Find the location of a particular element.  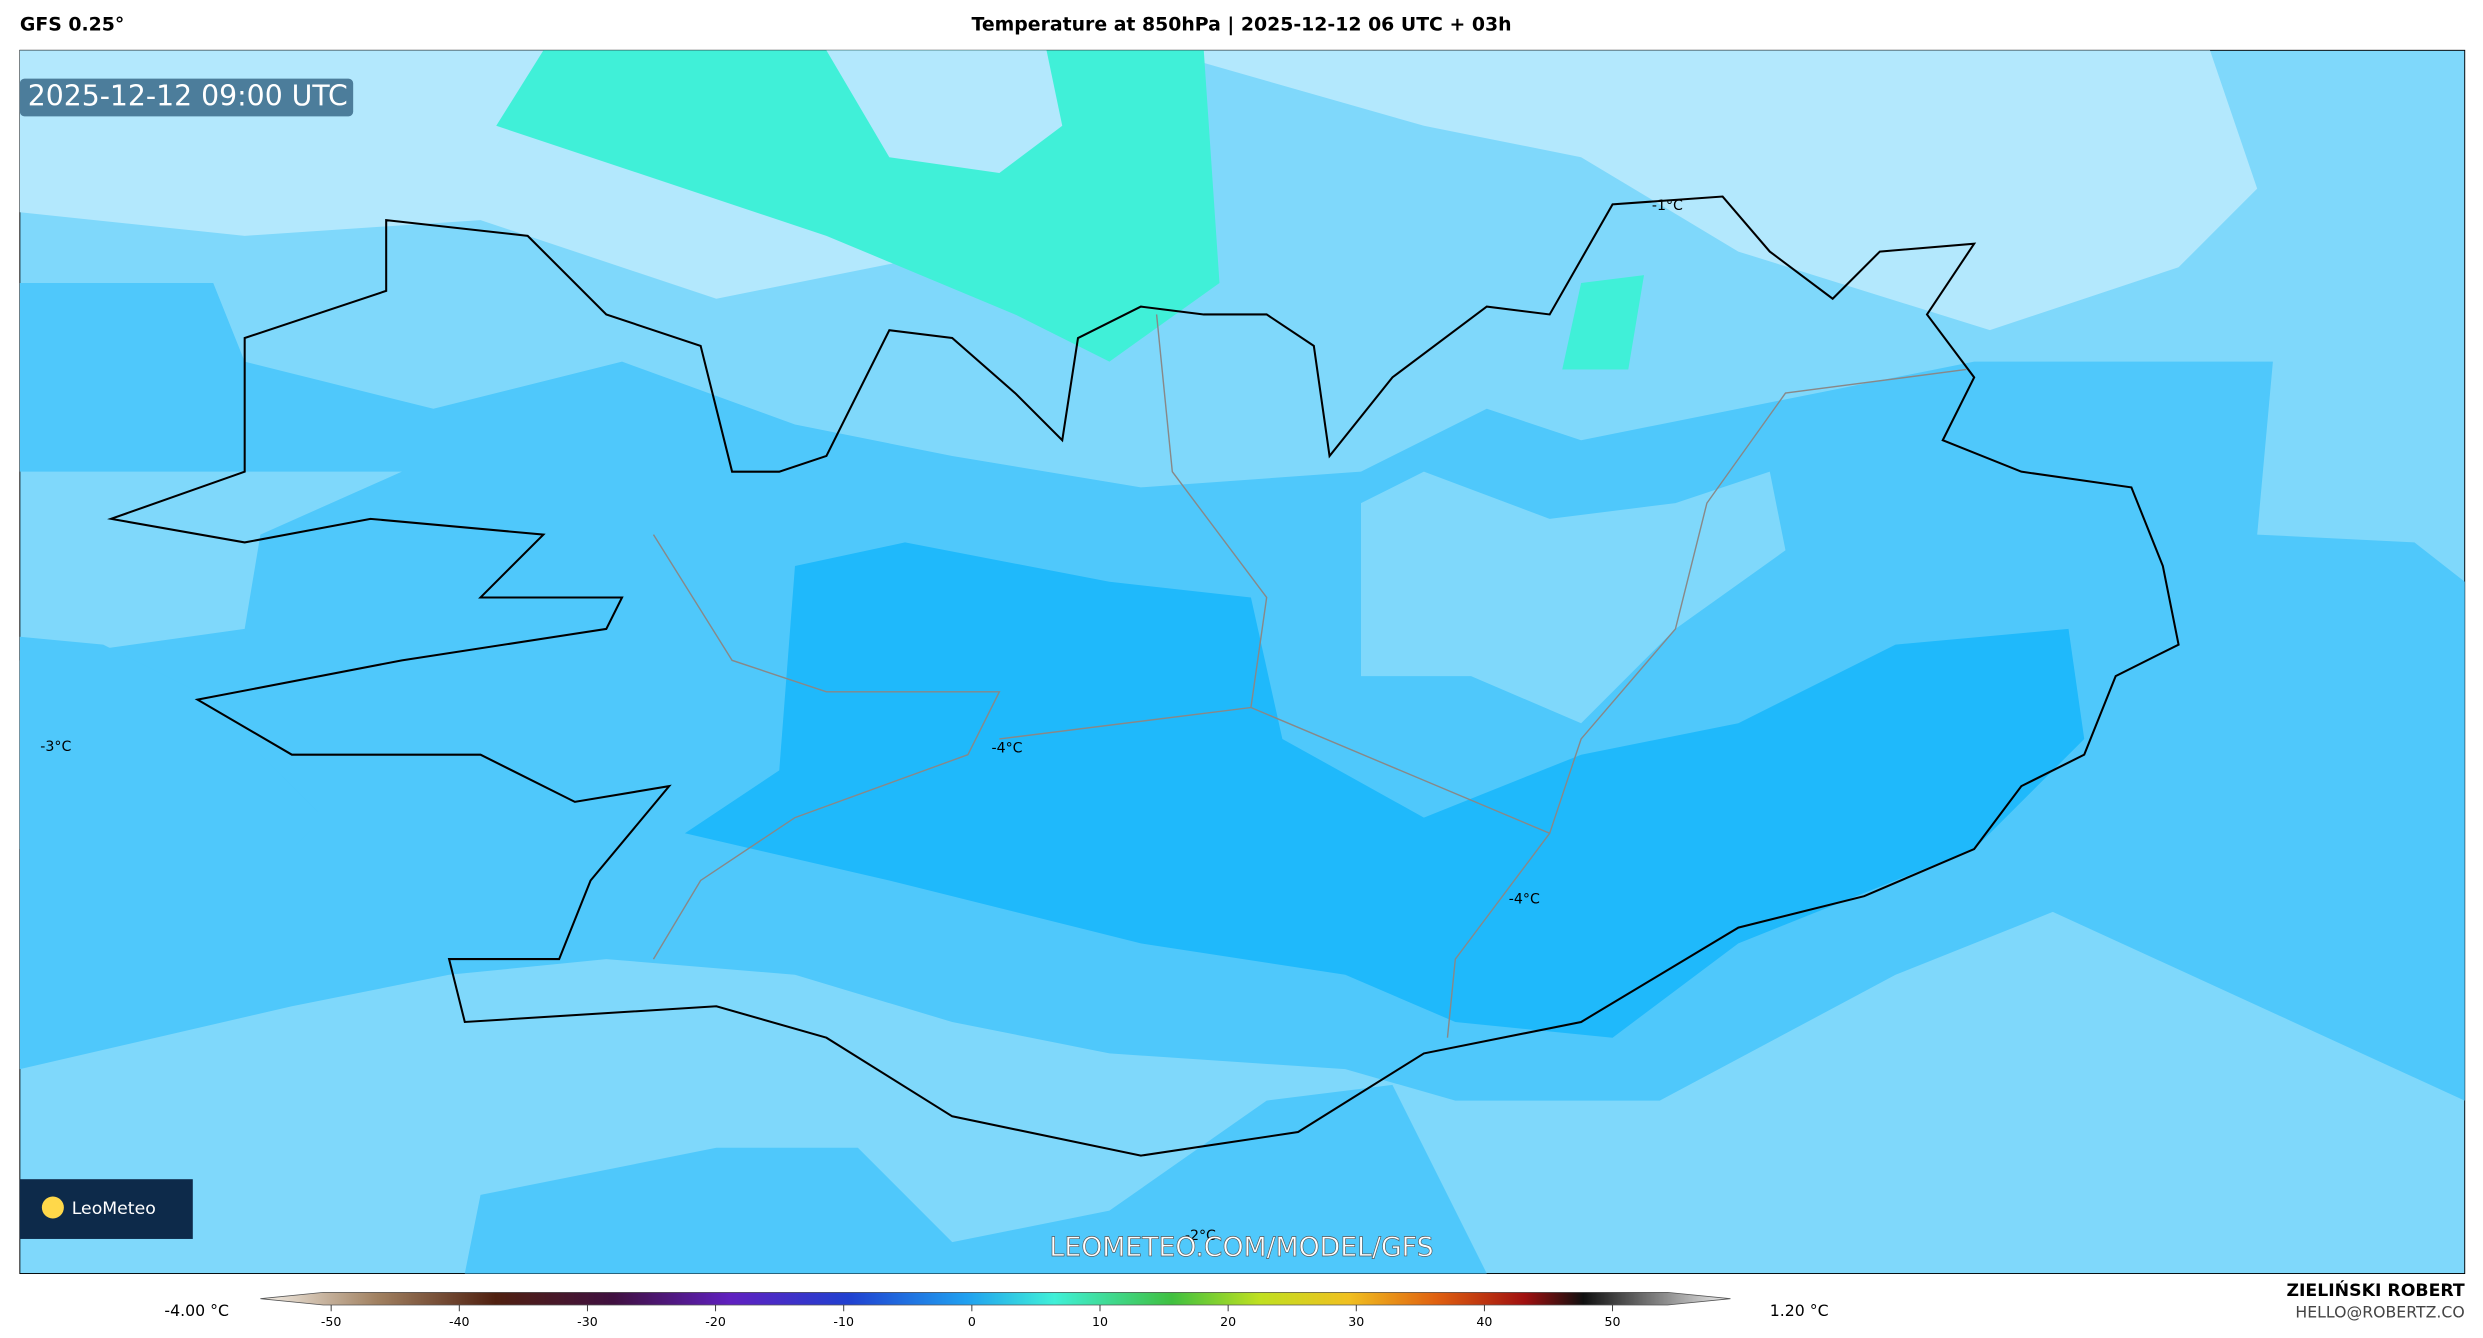

timestamp: 2025-12-12 09:00 UTC is located at coordinates (188, 95).